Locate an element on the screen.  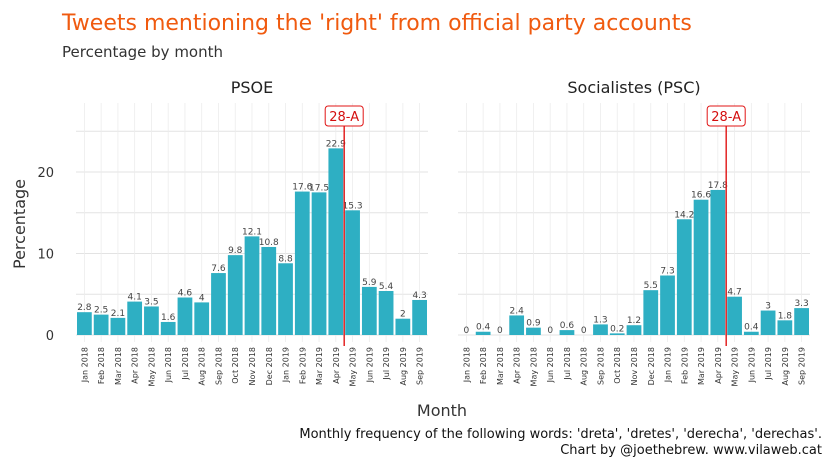
y-tick-label: 20 is located at coordinates (45, 173).